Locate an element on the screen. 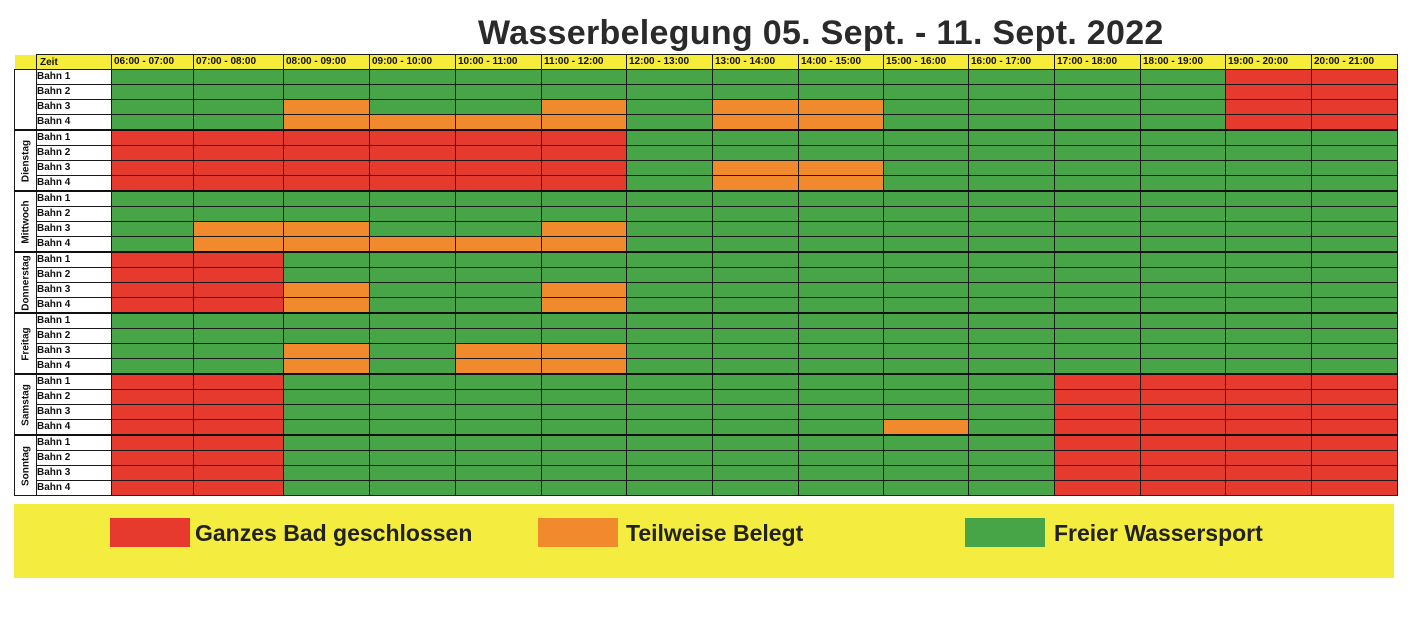 This screenshot has height=623, width=1420. legend-closed-swatch is located at coordinates (150, 532).